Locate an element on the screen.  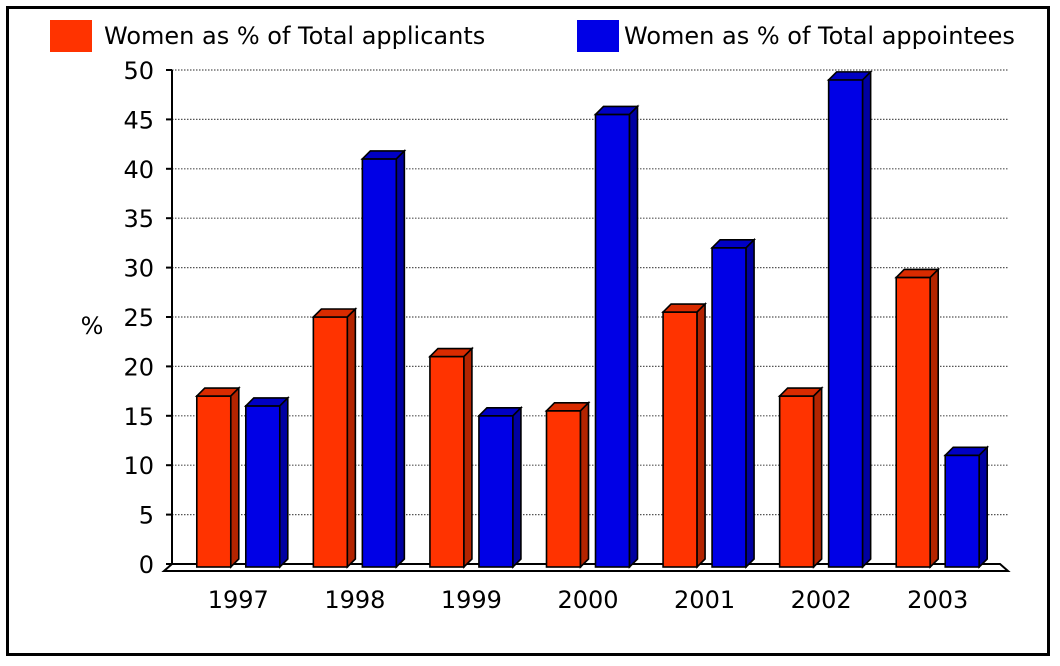
x-tick-labels: 1997 1998 1999 2000 2001 2002 2003 is located at coordinates (588, 600).